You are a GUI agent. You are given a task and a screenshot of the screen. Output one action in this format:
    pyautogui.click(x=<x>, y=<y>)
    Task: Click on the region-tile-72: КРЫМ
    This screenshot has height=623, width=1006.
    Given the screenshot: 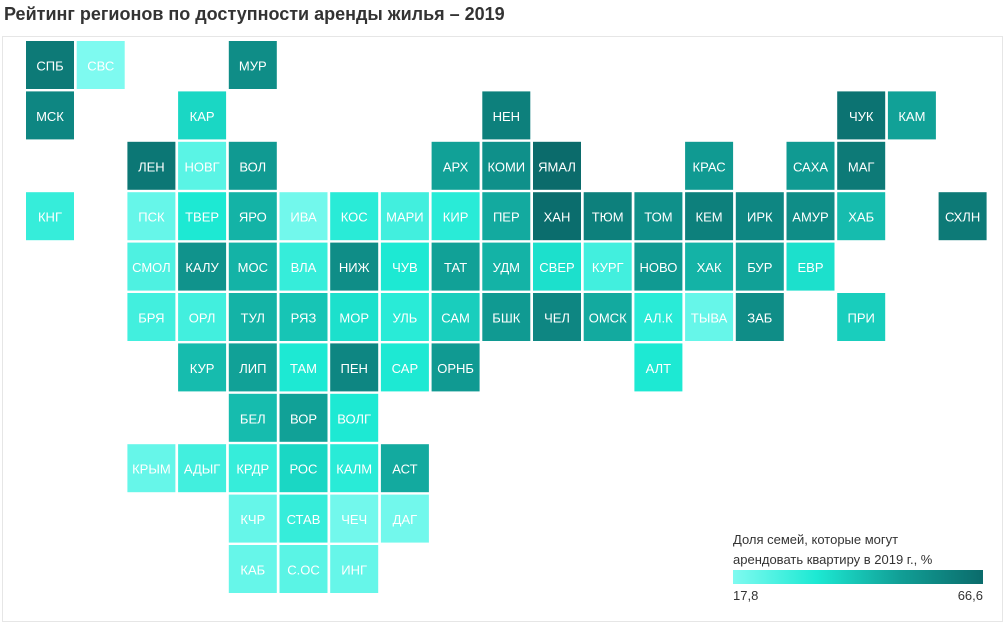 What is the action you would take?
    pyautogui.click(x=151, y=468)
    